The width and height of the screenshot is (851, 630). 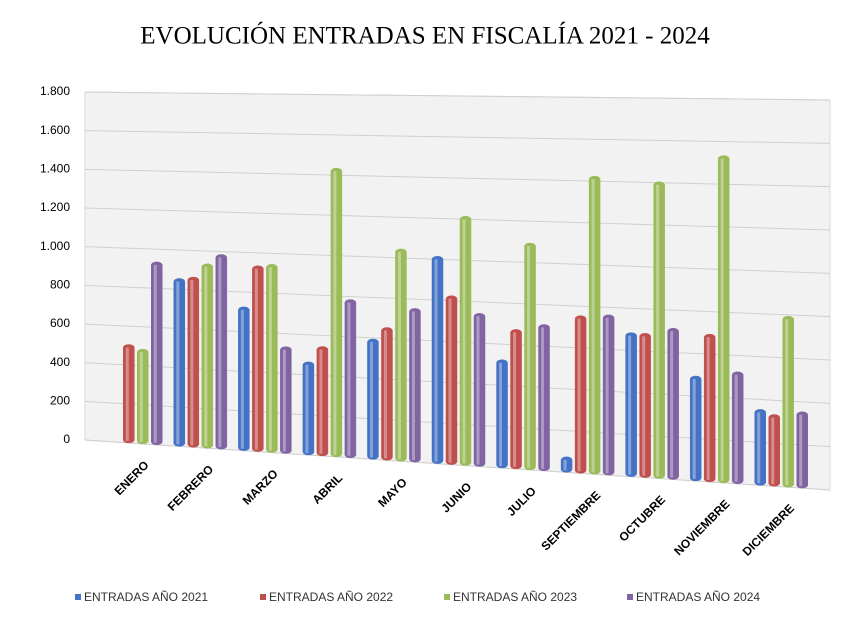 What do you see at coordinates (60, 285) in the screenshot?
I see `y-tick-label: 800` at bounding box center [60, 285].